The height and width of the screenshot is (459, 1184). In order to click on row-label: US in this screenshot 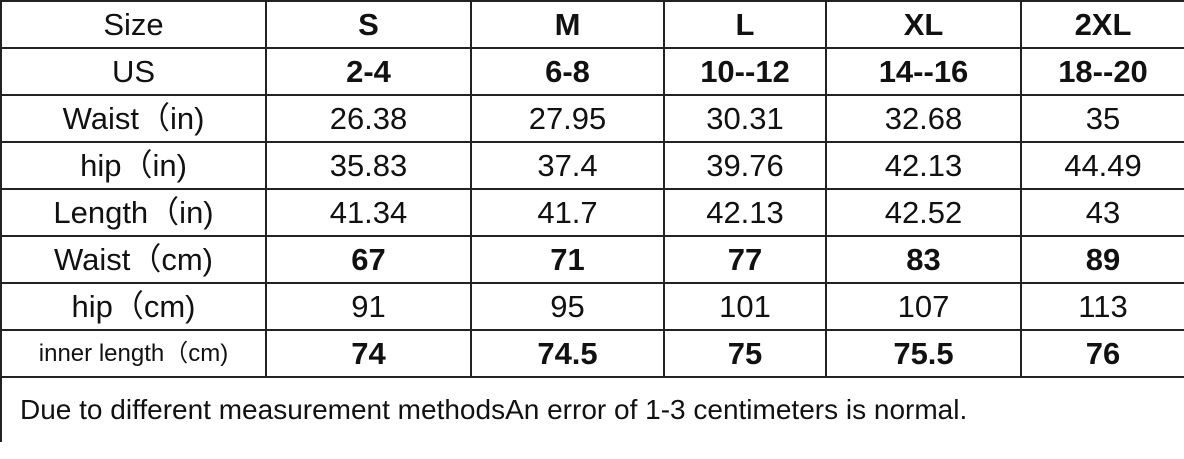, I will do `click(133, 71)`.